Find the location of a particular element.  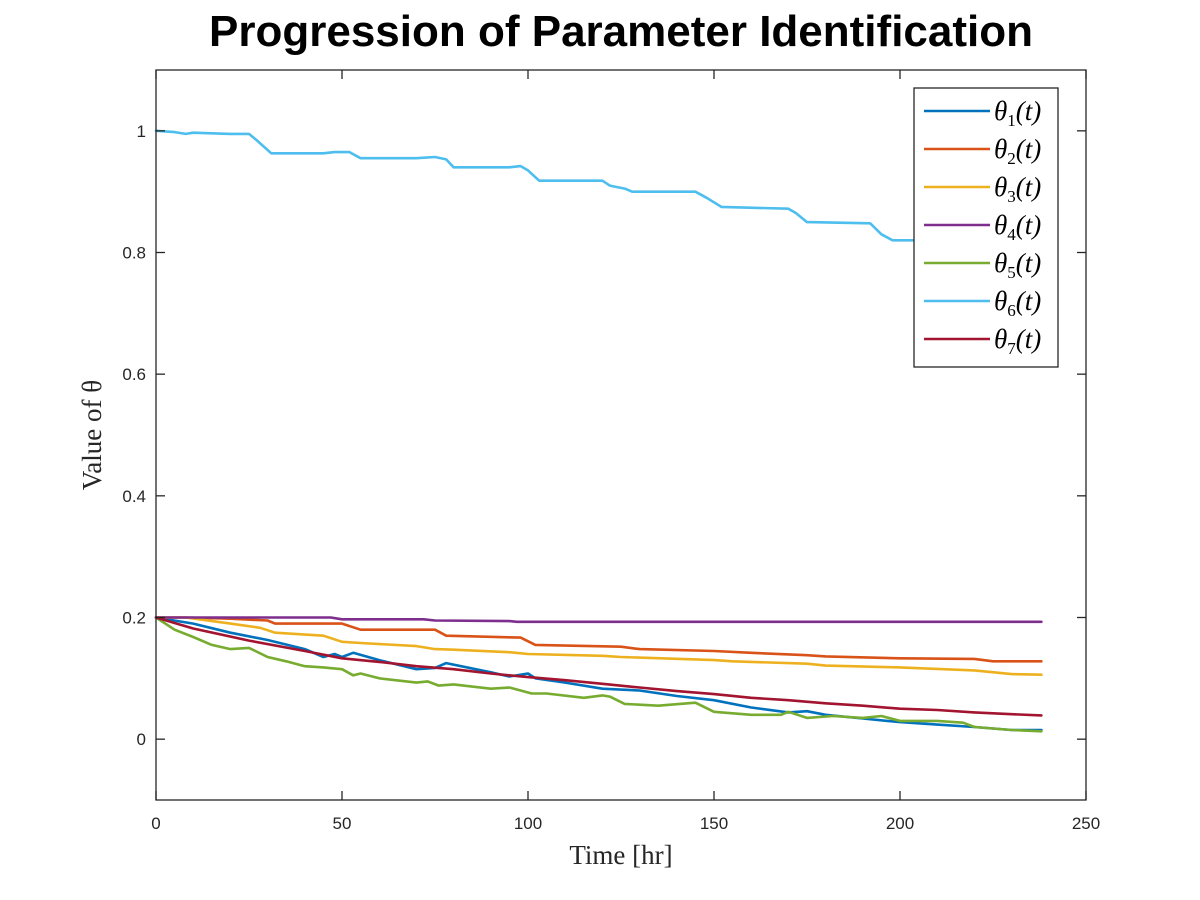

legend-box is located at coordinates (986, 227).